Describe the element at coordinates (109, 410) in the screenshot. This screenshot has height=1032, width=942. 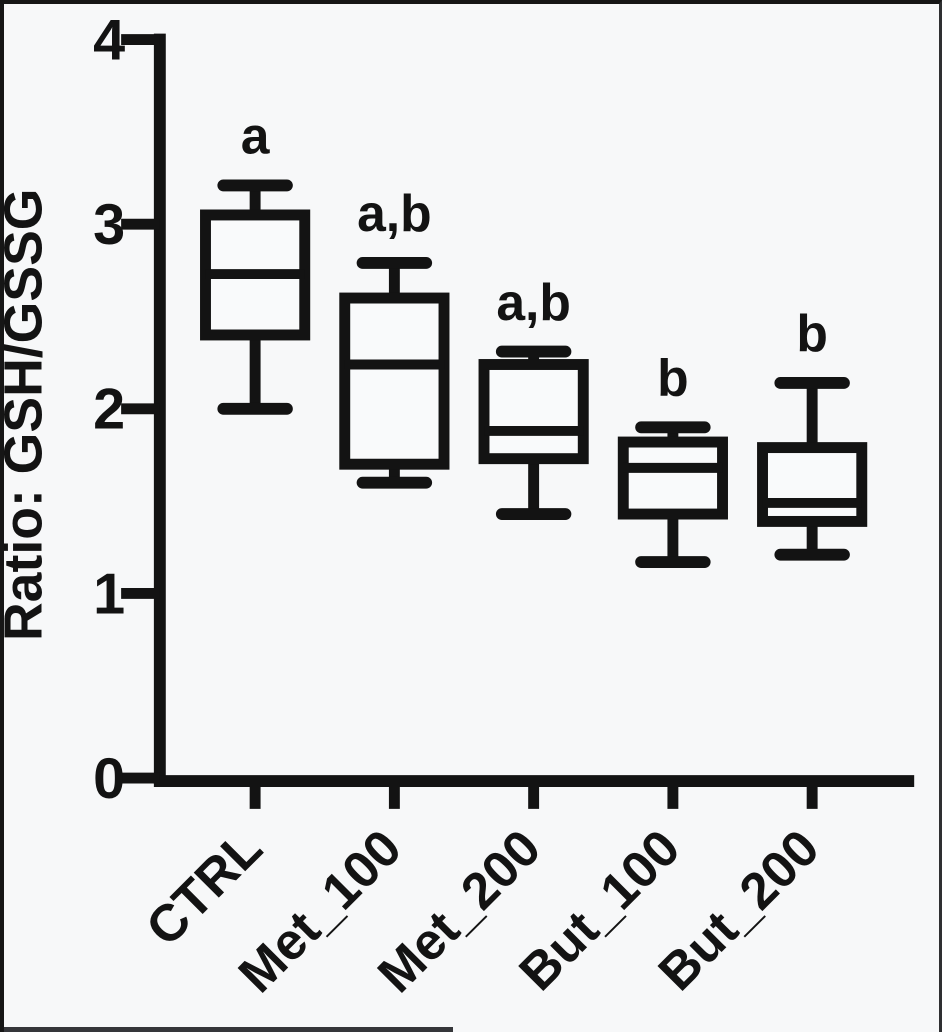
I see `y-tick-label: 2` at that location.